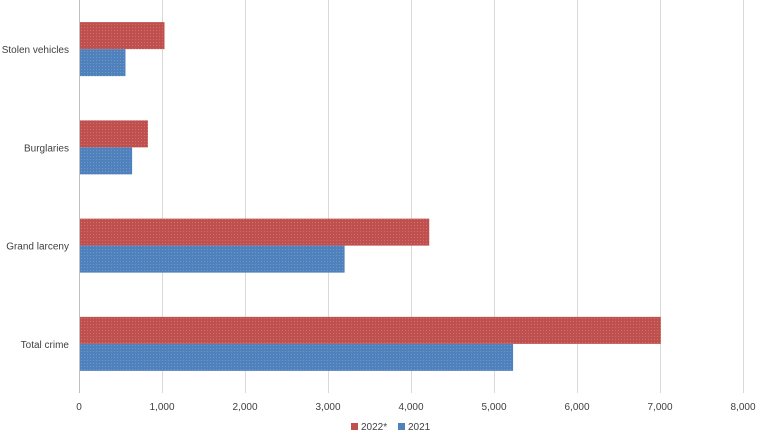 The width and height of the screenshot is (768, 441). Describe the element at coordinates (374, 427) in the screenshot. I see `legend-label: 2022*` at that location.